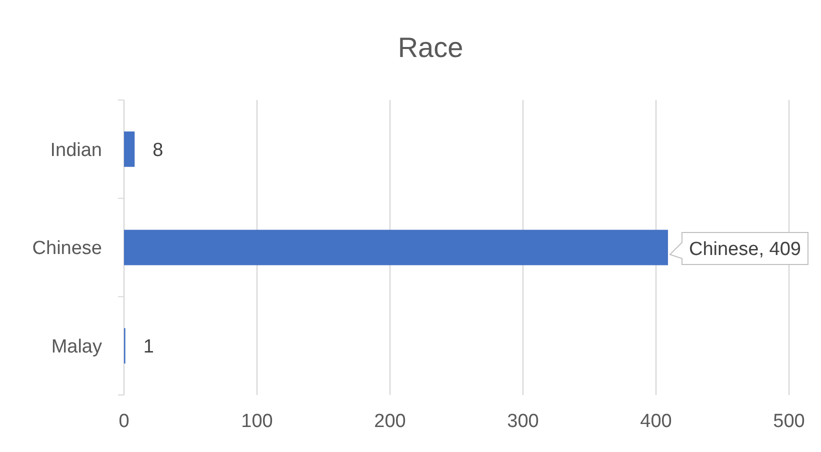 This screenshot has height=452, width=821. I want to click on x-tick-label: 300, so click(523, 421).